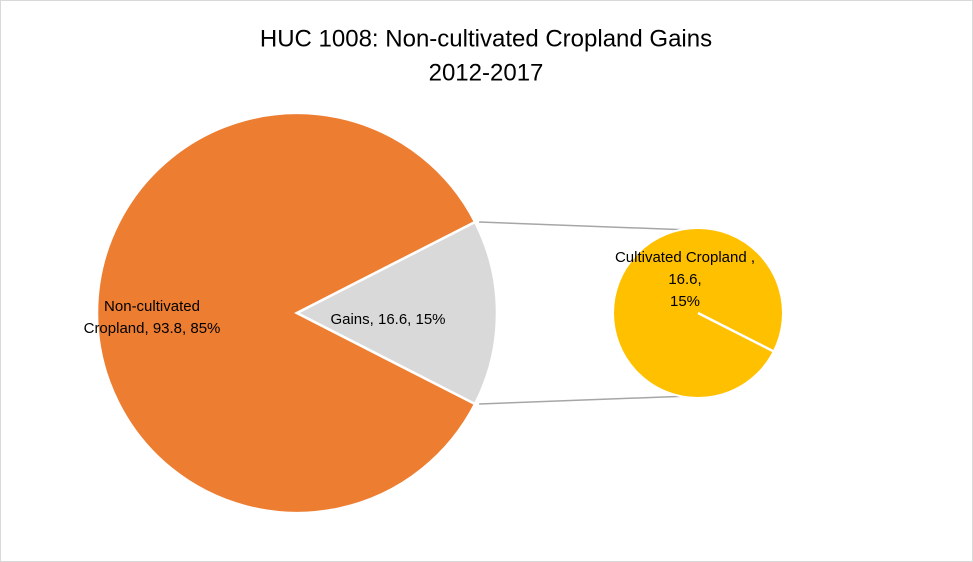 The height and width of the screenshot is (562, 973). I want to click on chart-title: HUC 1008: Non-cultivated Cropland Gains, so click(486, 38).